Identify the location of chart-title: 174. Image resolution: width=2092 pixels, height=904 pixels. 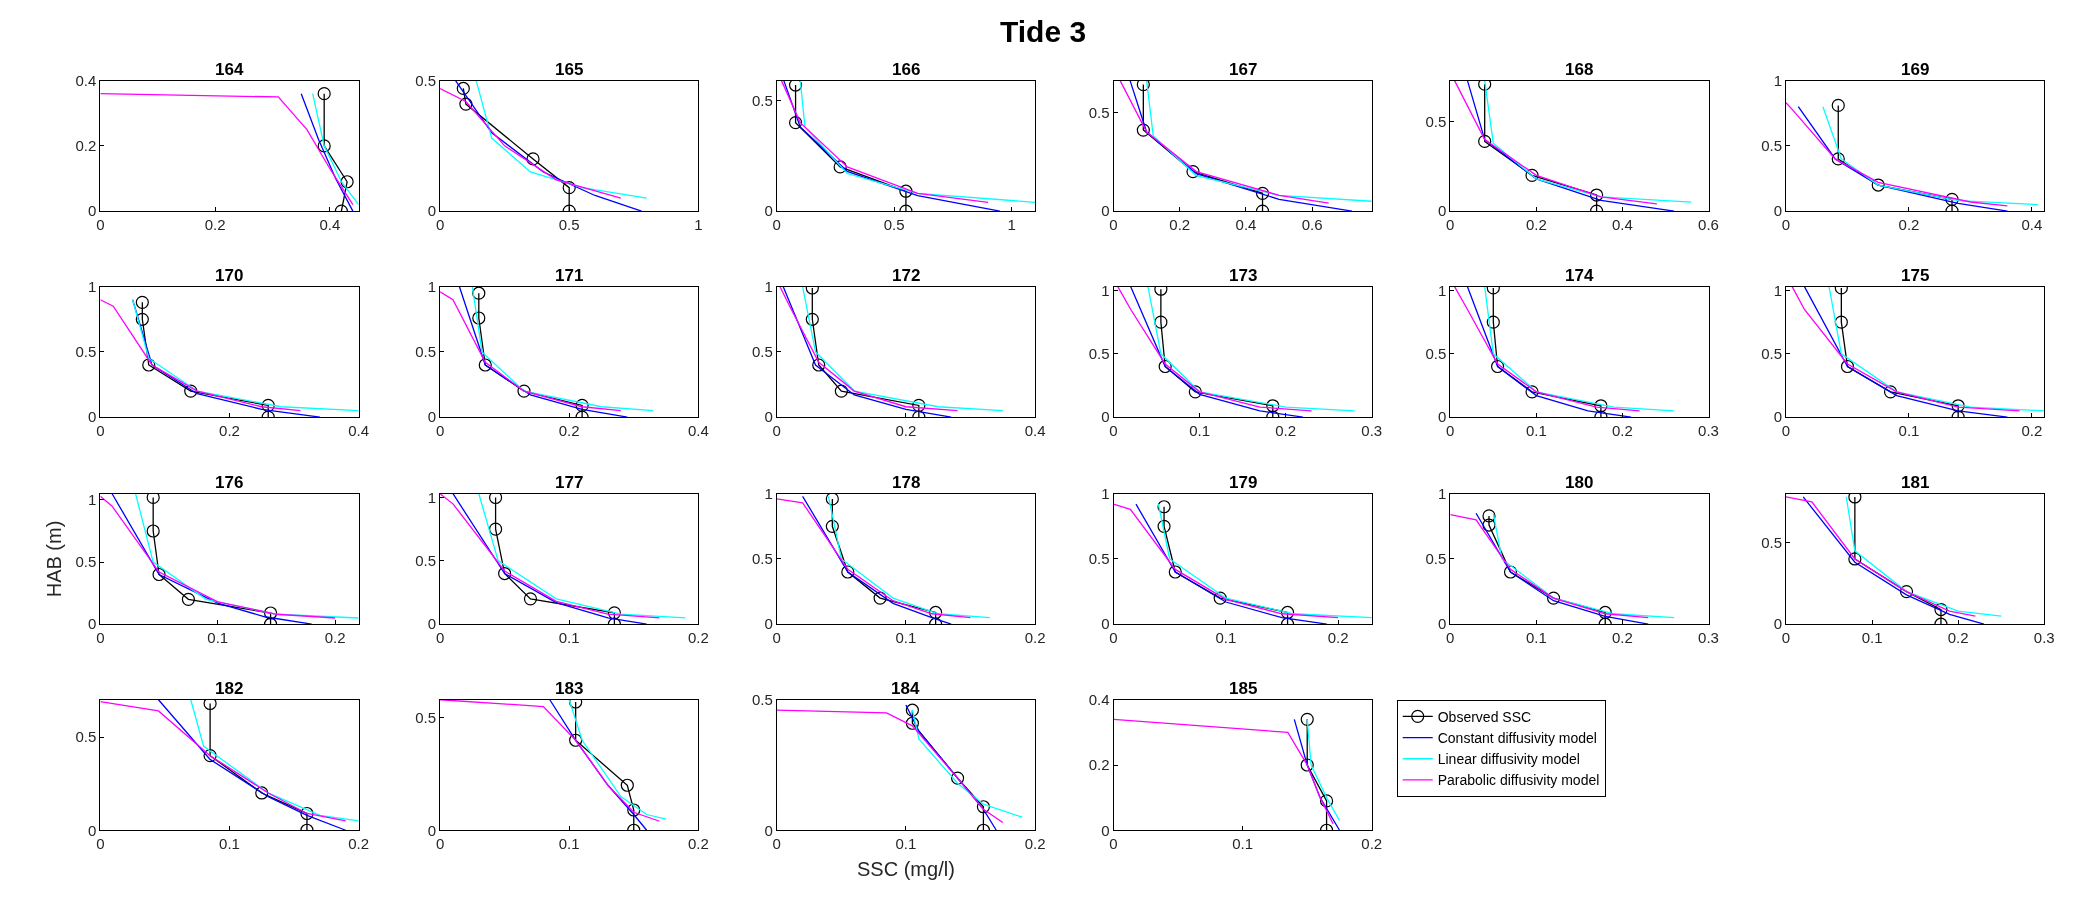
(1579, 275).